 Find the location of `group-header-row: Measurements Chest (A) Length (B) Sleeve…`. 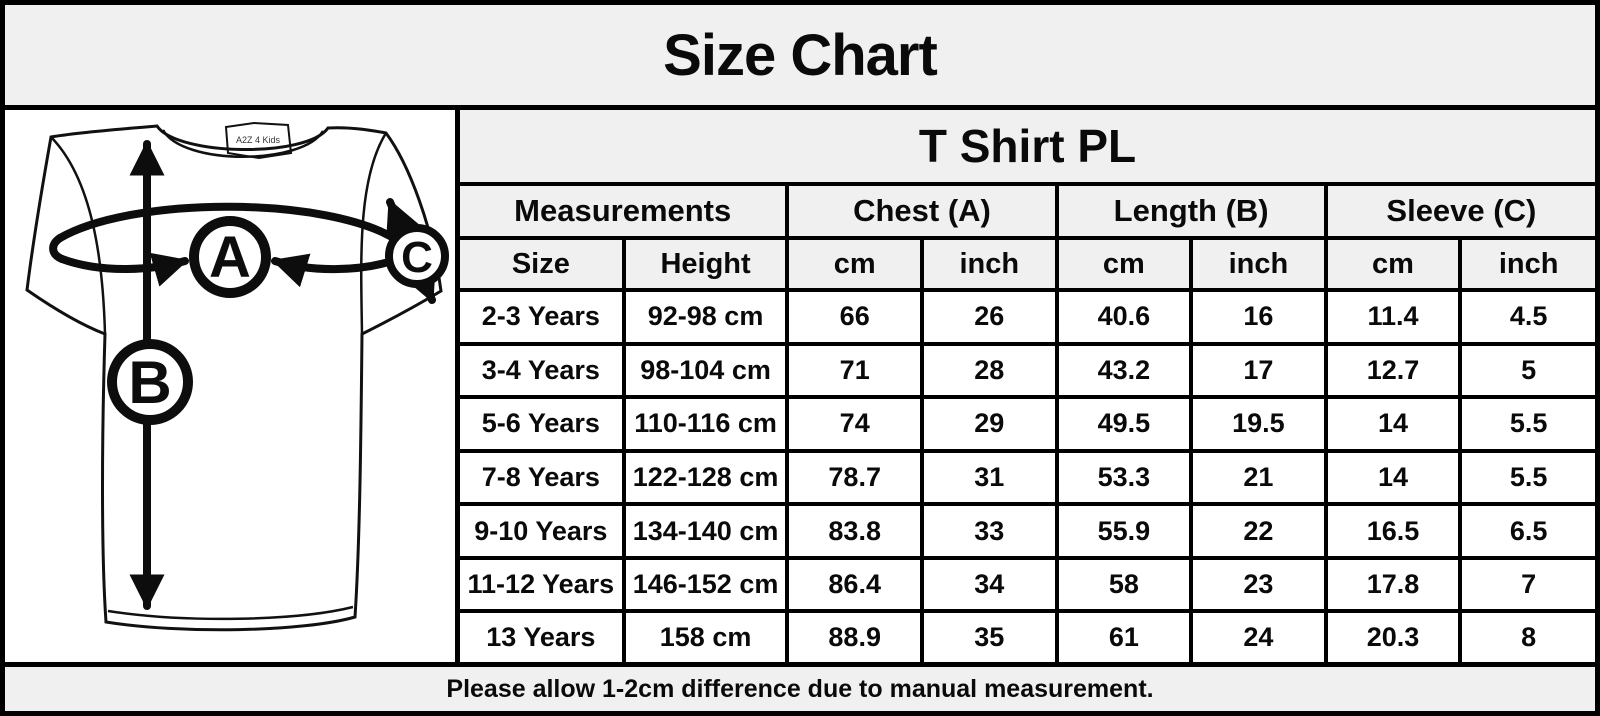

group-header-row: Measurements Chest (A) Length (B) Sleeve… is located at coordinates (1027, 211).